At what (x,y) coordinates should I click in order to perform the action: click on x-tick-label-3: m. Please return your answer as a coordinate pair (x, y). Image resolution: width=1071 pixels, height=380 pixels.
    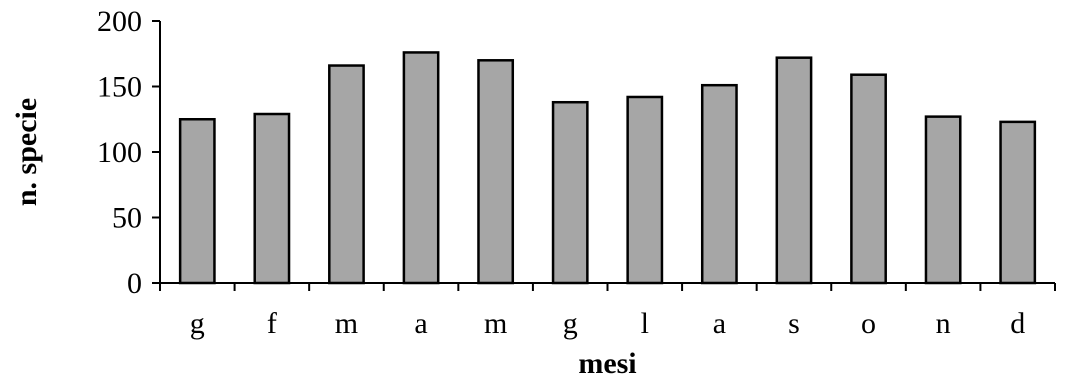
    Looking at the image, I should click on (346, 323).